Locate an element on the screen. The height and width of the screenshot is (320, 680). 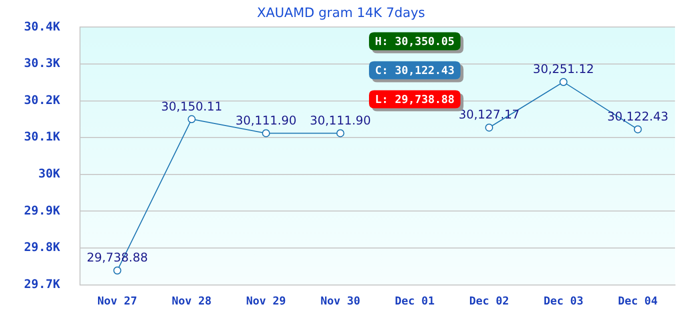
x-tick-label: Dec 03 is located at coordinates (564, 301).